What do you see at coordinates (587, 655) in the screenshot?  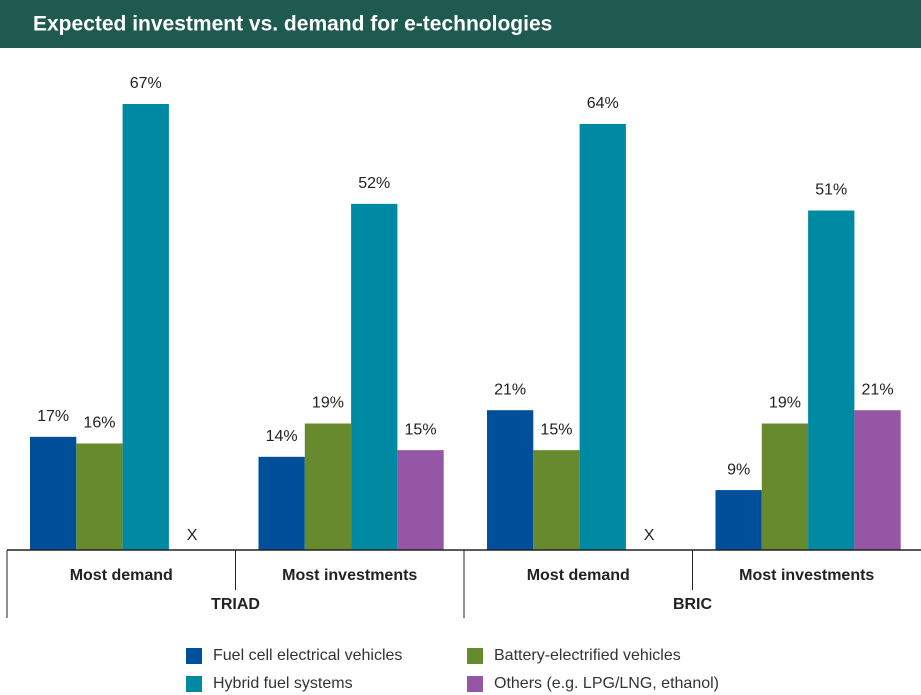 I see `legend-text: Battery-electrified vehicles` at bounding box center [587, 655].